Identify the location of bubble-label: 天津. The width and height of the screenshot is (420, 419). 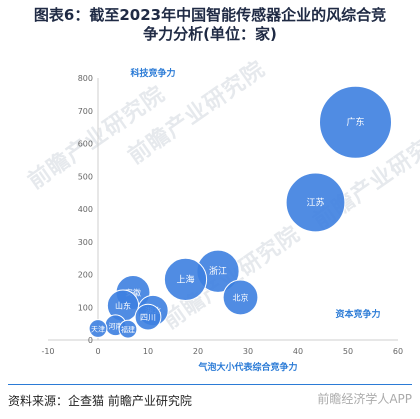
(98, 330).